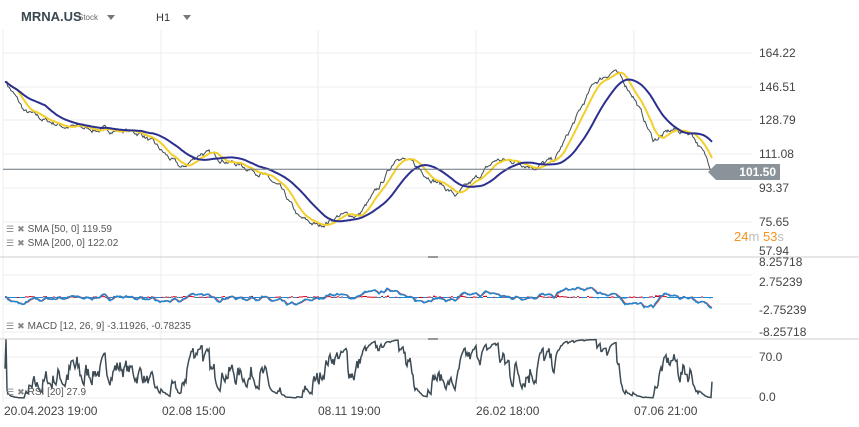  Describe the element at coordinates (111, 17) in the screenshot. I see `symbol-dropdown-icon` at that location.